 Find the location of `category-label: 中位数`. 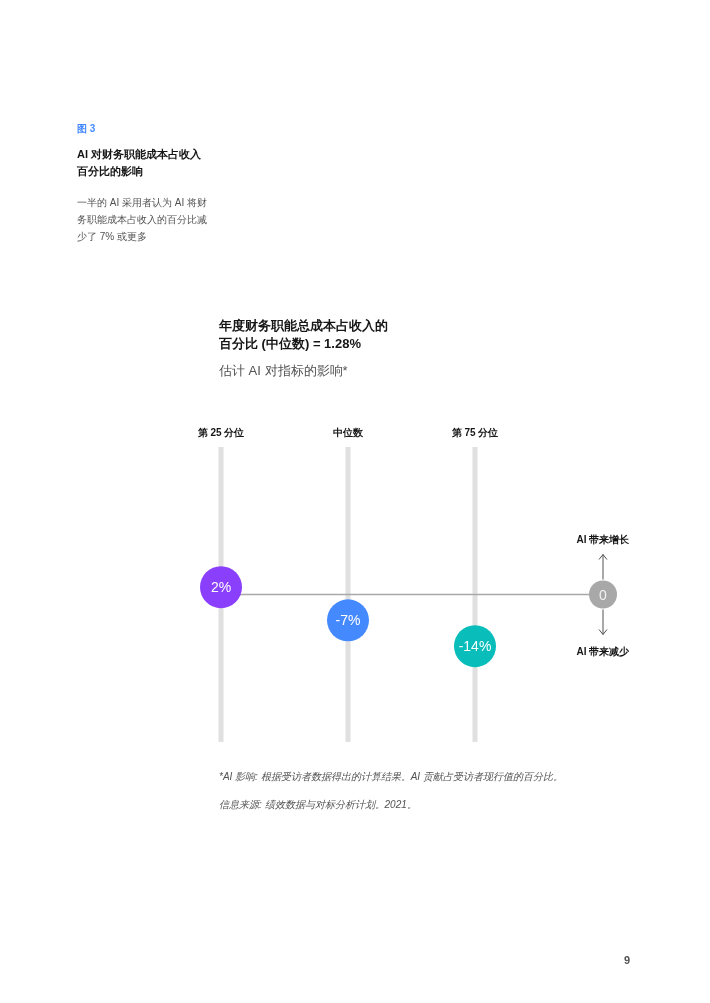

category-label: 中位数 is located at coordinates (348, 432).